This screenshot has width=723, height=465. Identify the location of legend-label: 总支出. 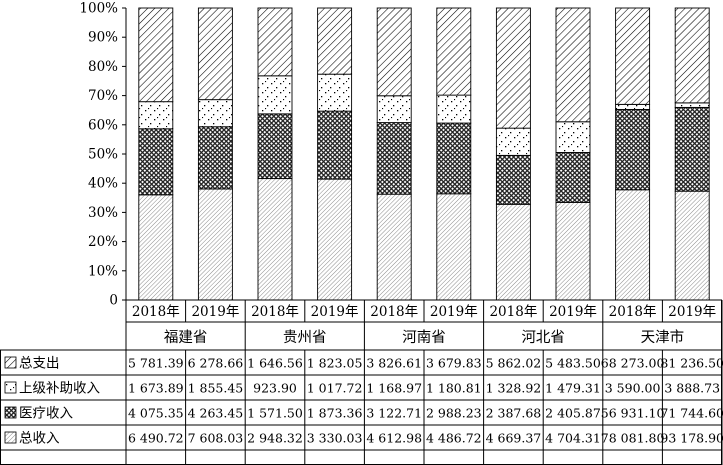
(39, 364).